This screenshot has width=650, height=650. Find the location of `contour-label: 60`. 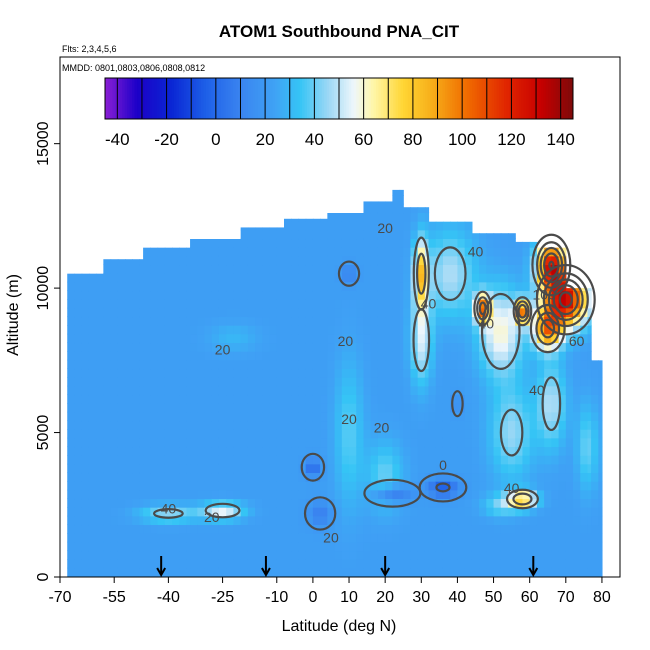

contour-label: 60 is located at coordinates (577, 341).